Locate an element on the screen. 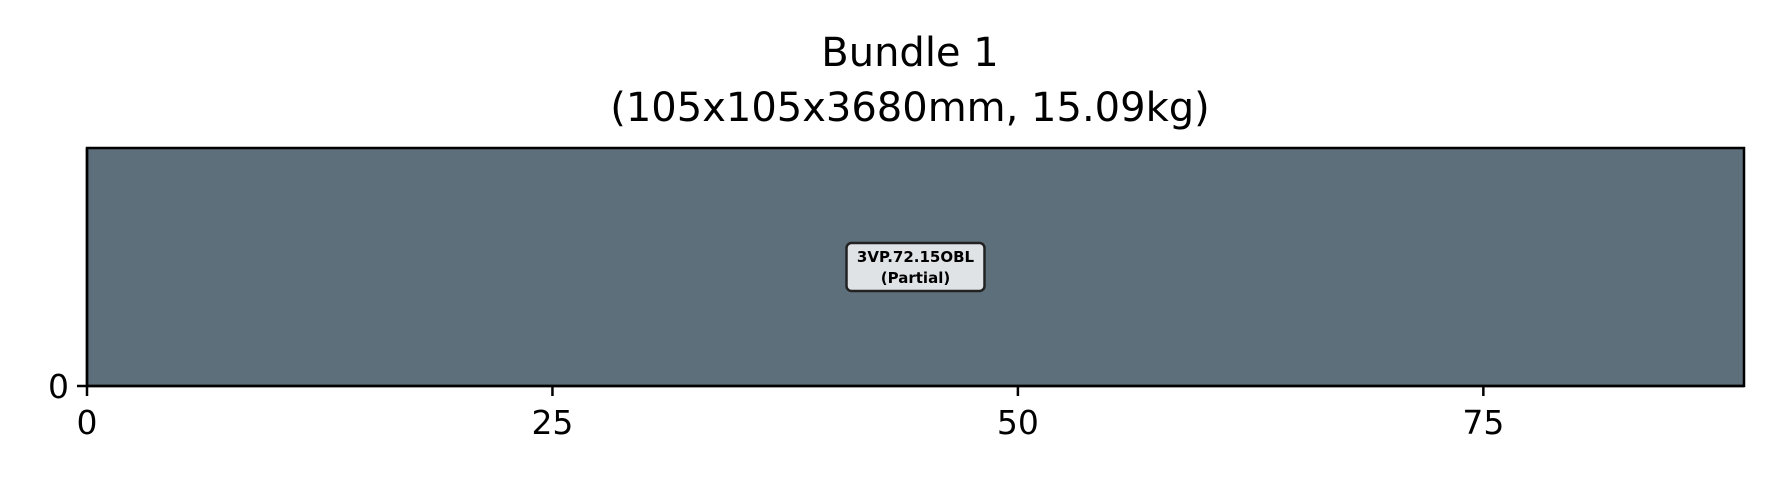  y-tick-label-0: 0 is located at coordinates (58, 386).